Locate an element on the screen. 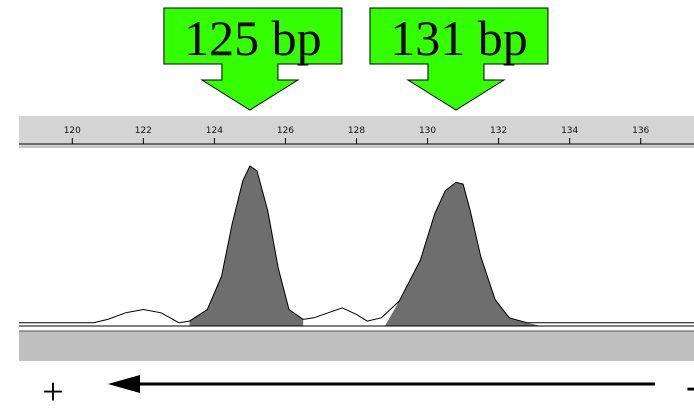 The image size is (694, 412). x-tick-label: 128 is located at coordinates (356, 131).